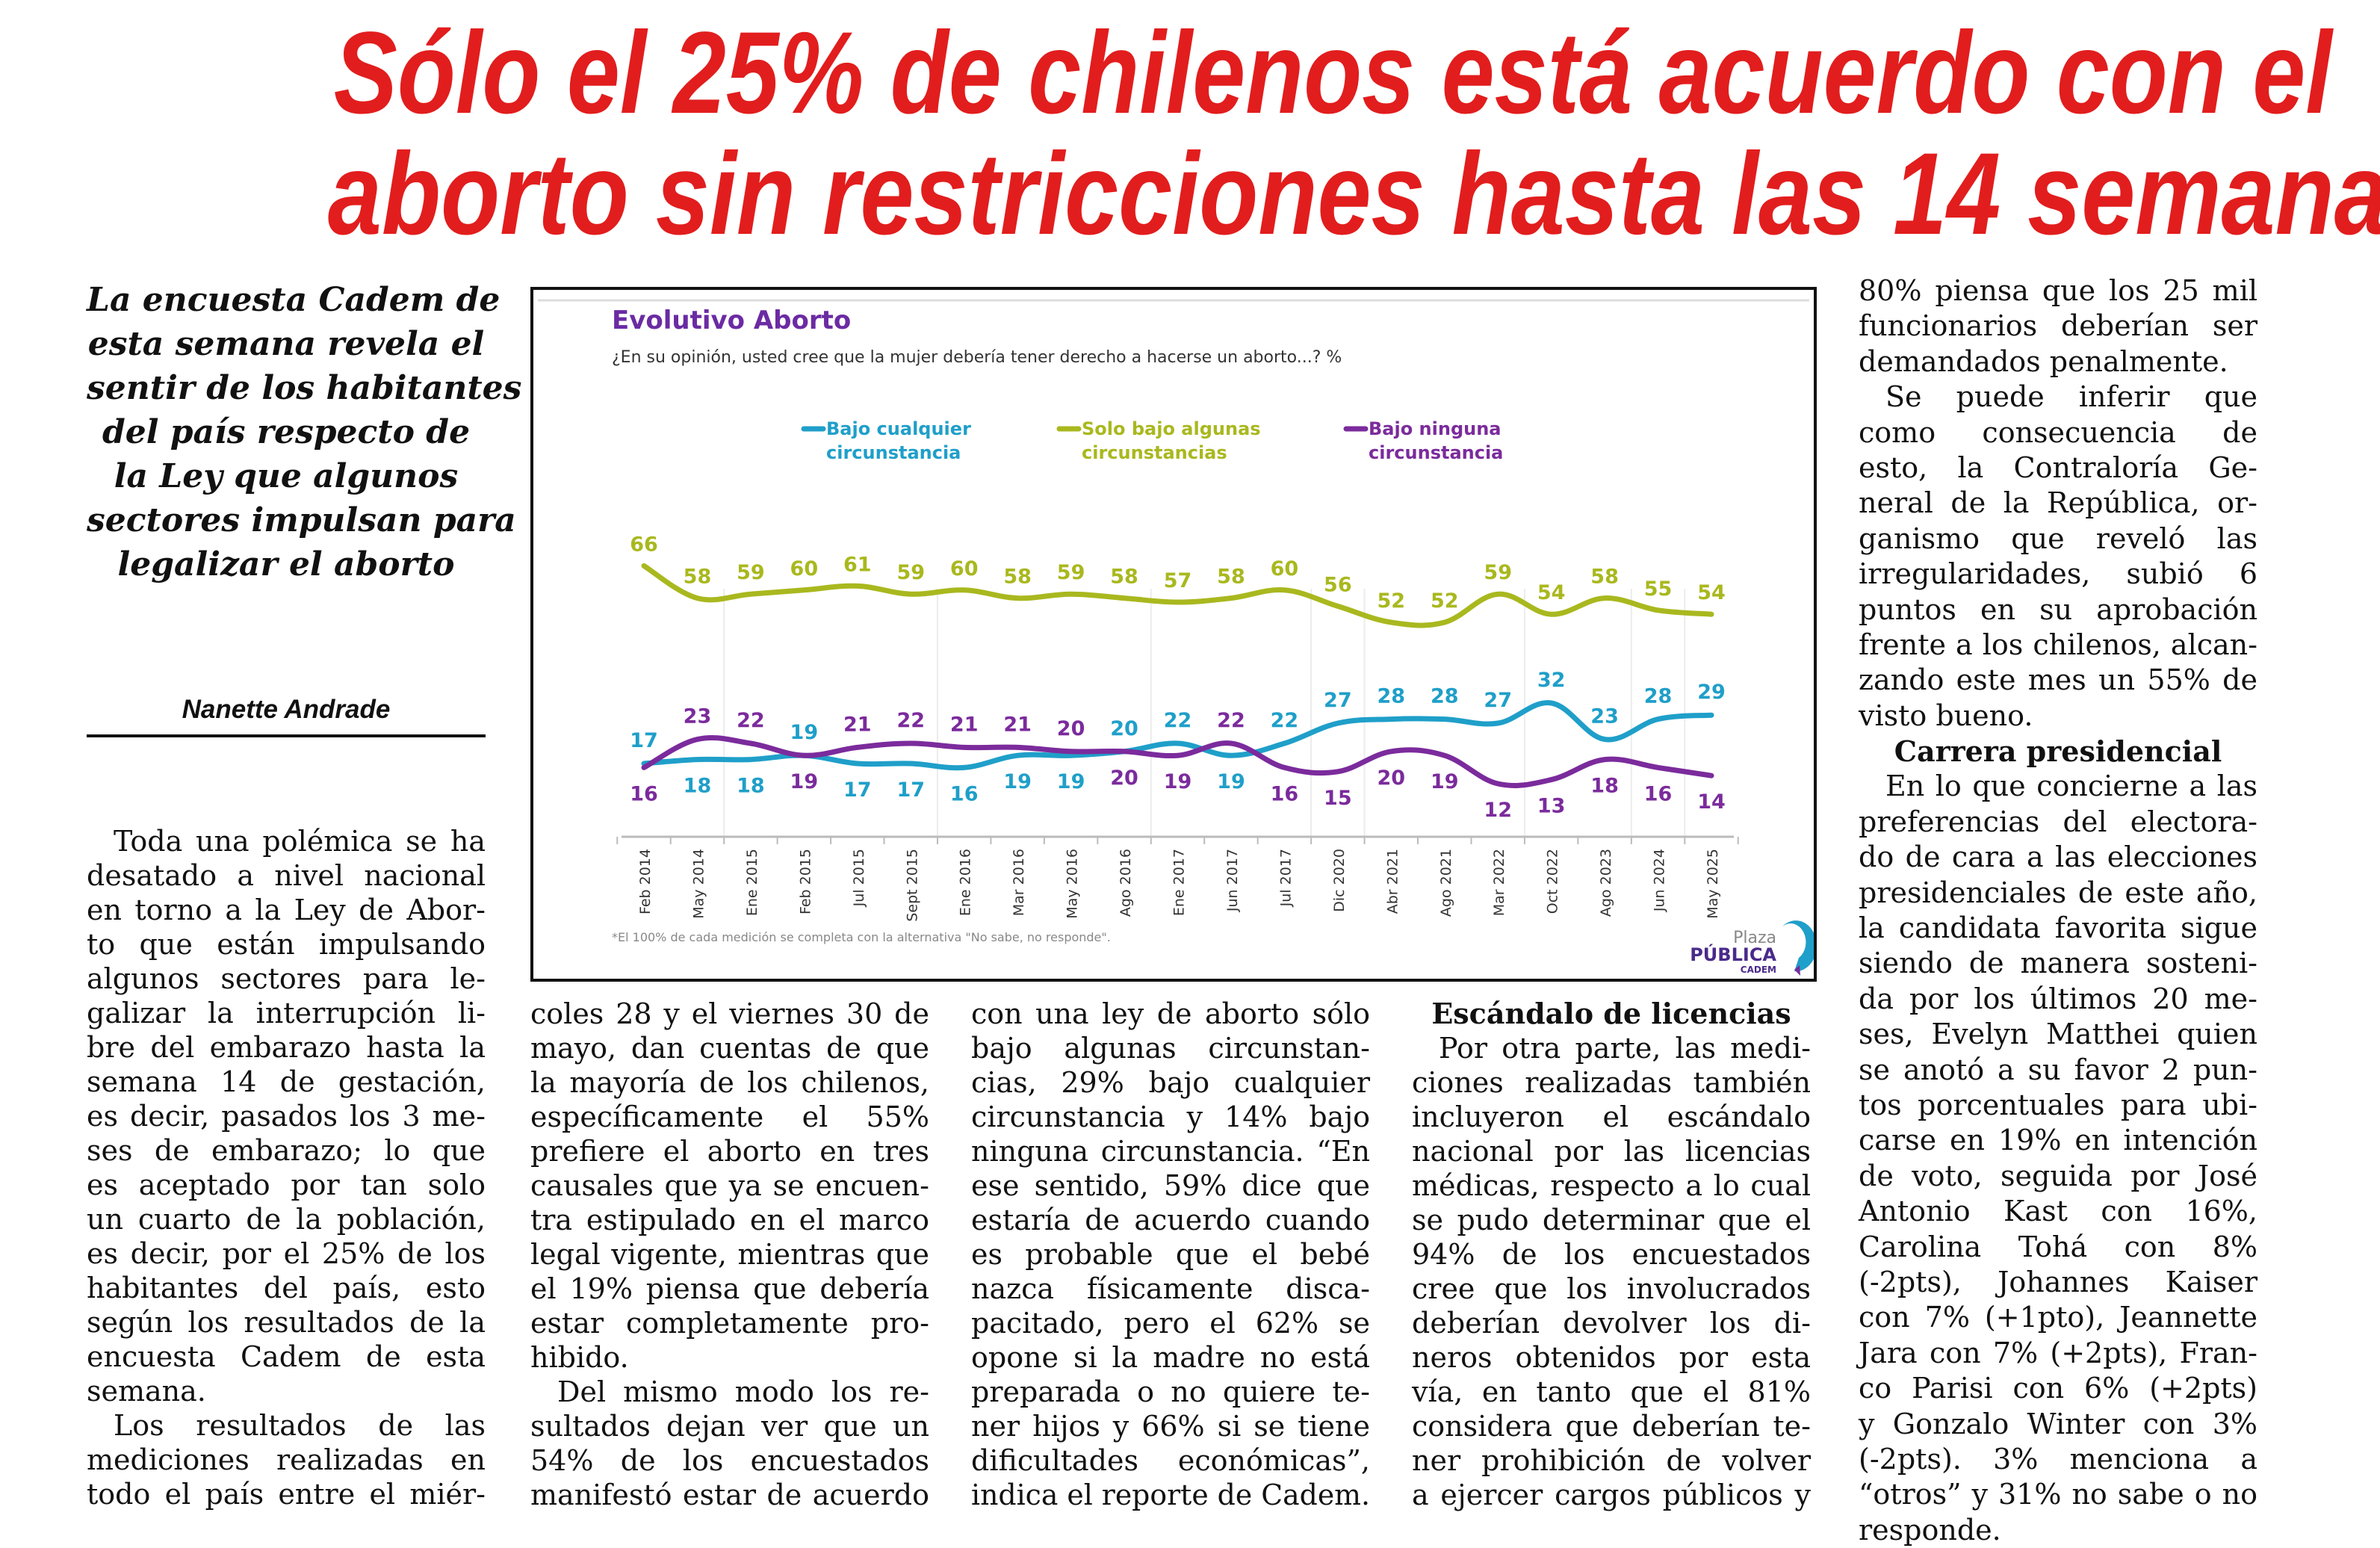  Describe the element at coordinates (752, 883) in the screenshot. I see `x-tick-label: Ene 2015` at that location.